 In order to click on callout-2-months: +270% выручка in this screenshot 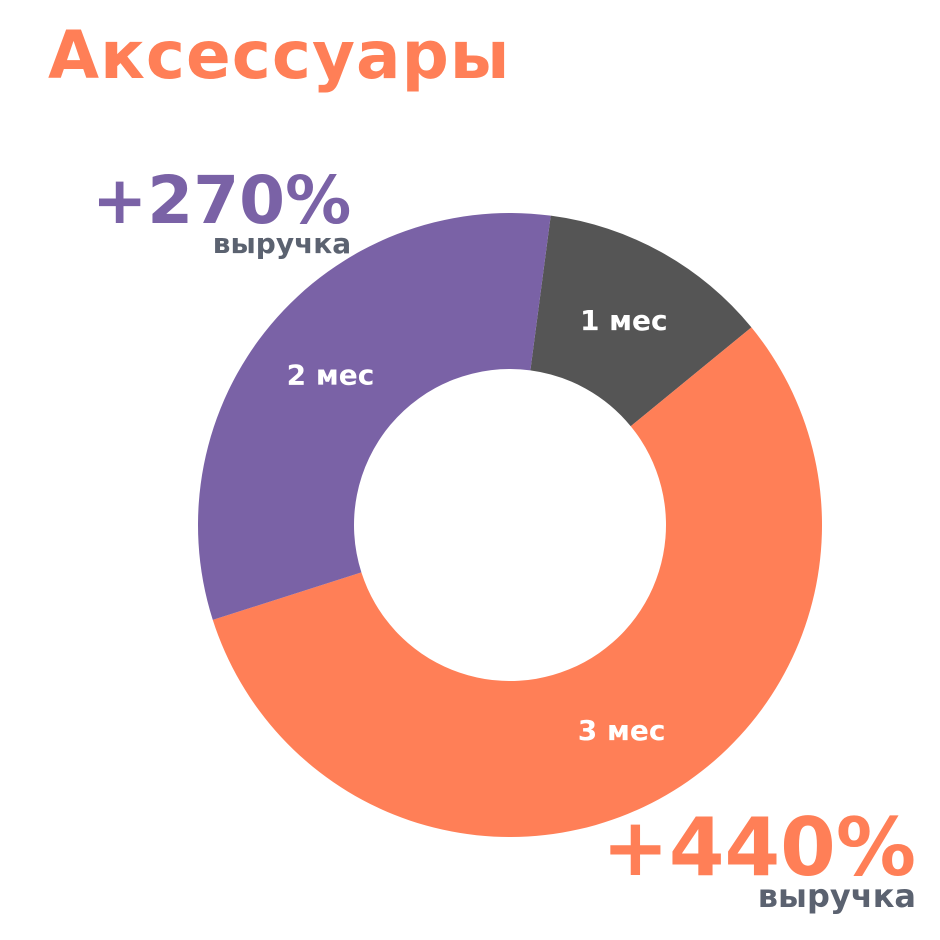, I will do `click(221, 213)`.